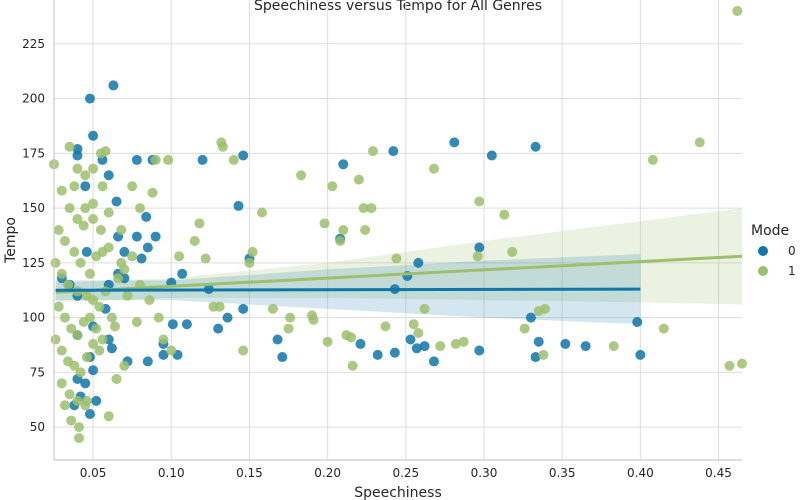  I want to click on regression-lines, so click(399, 274).